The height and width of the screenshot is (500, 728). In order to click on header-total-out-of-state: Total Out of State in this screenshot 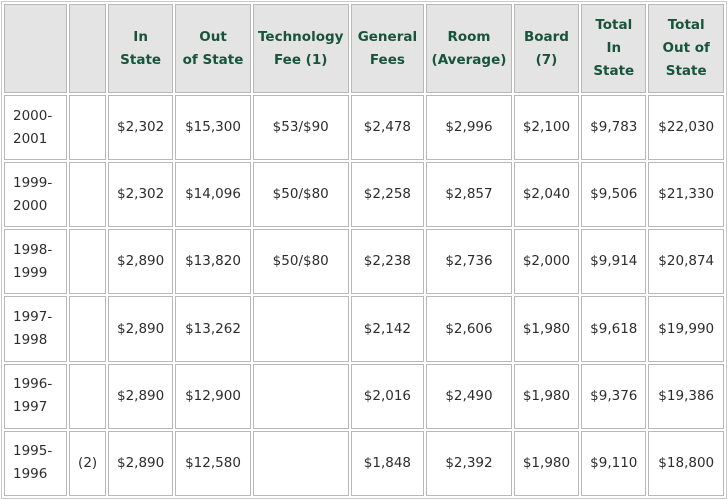, I will do `click(686, 48)`.